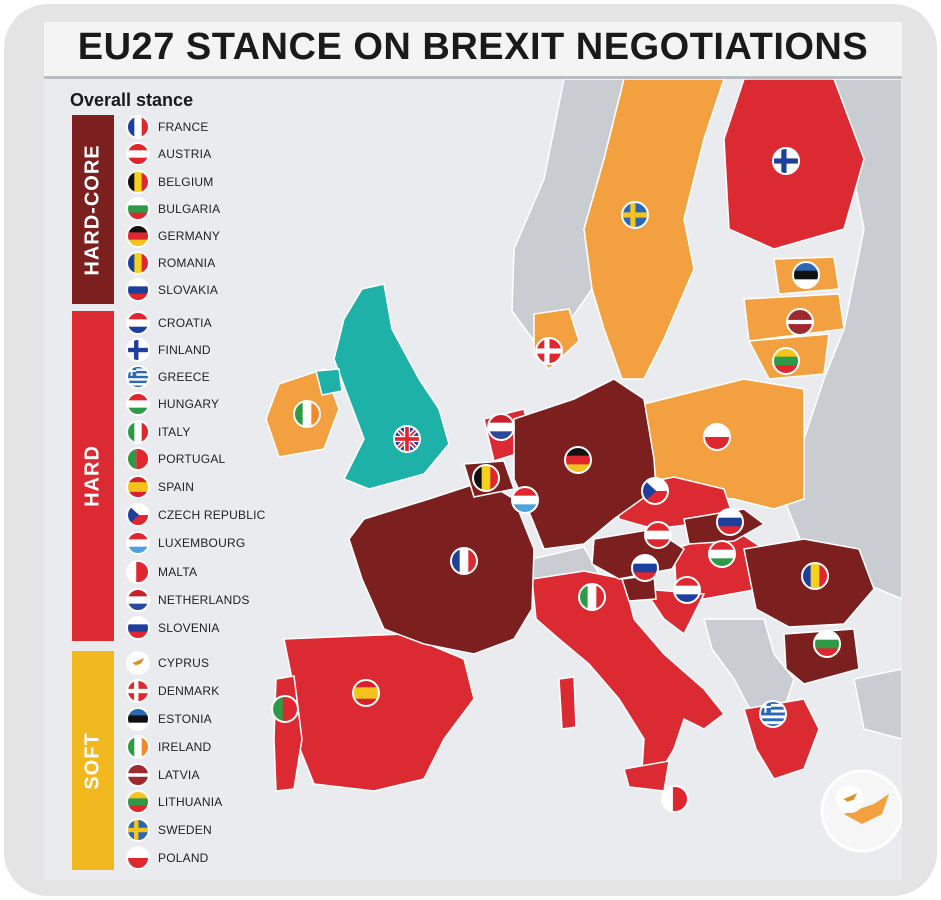 This screenshot has width=941, height=900. Describe the element at coordinates (188, 290) in the screenshot. I see `legend-country-name: SLOVAKIA` at that location.